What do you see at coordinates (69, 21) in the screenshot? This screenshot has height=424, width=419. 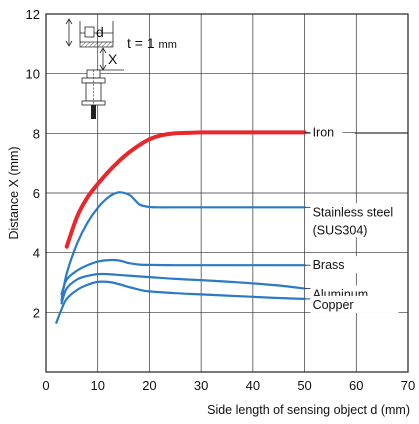 I see `inset-arrow-up` at bounding box center [69, 21].